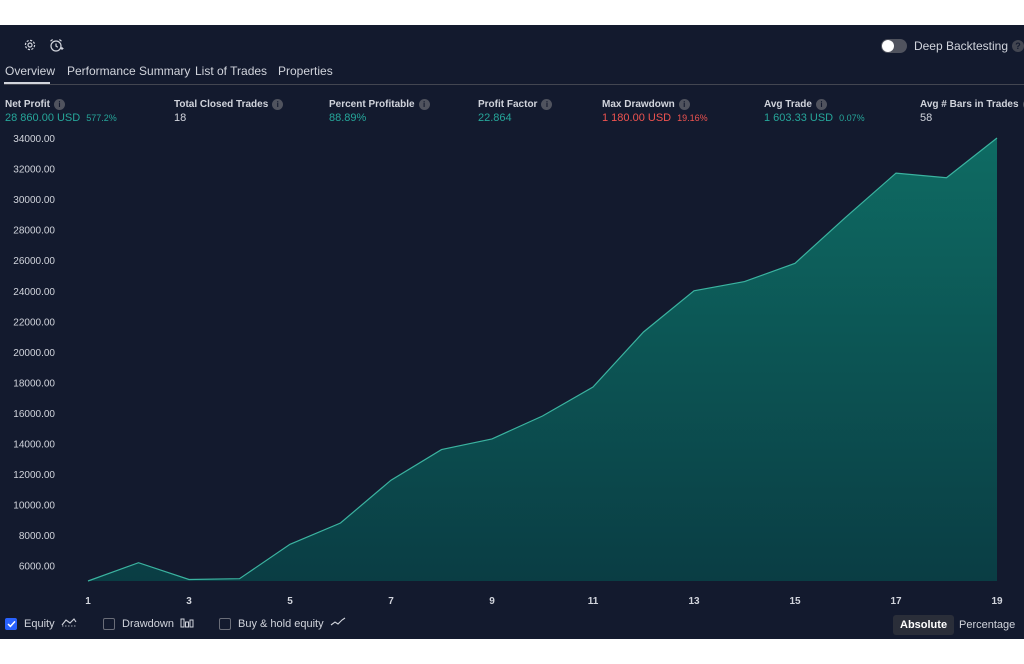  Describe the element at coordinates (492, 601) in the screenshot. I see `x-tick-label: 9` at that location.